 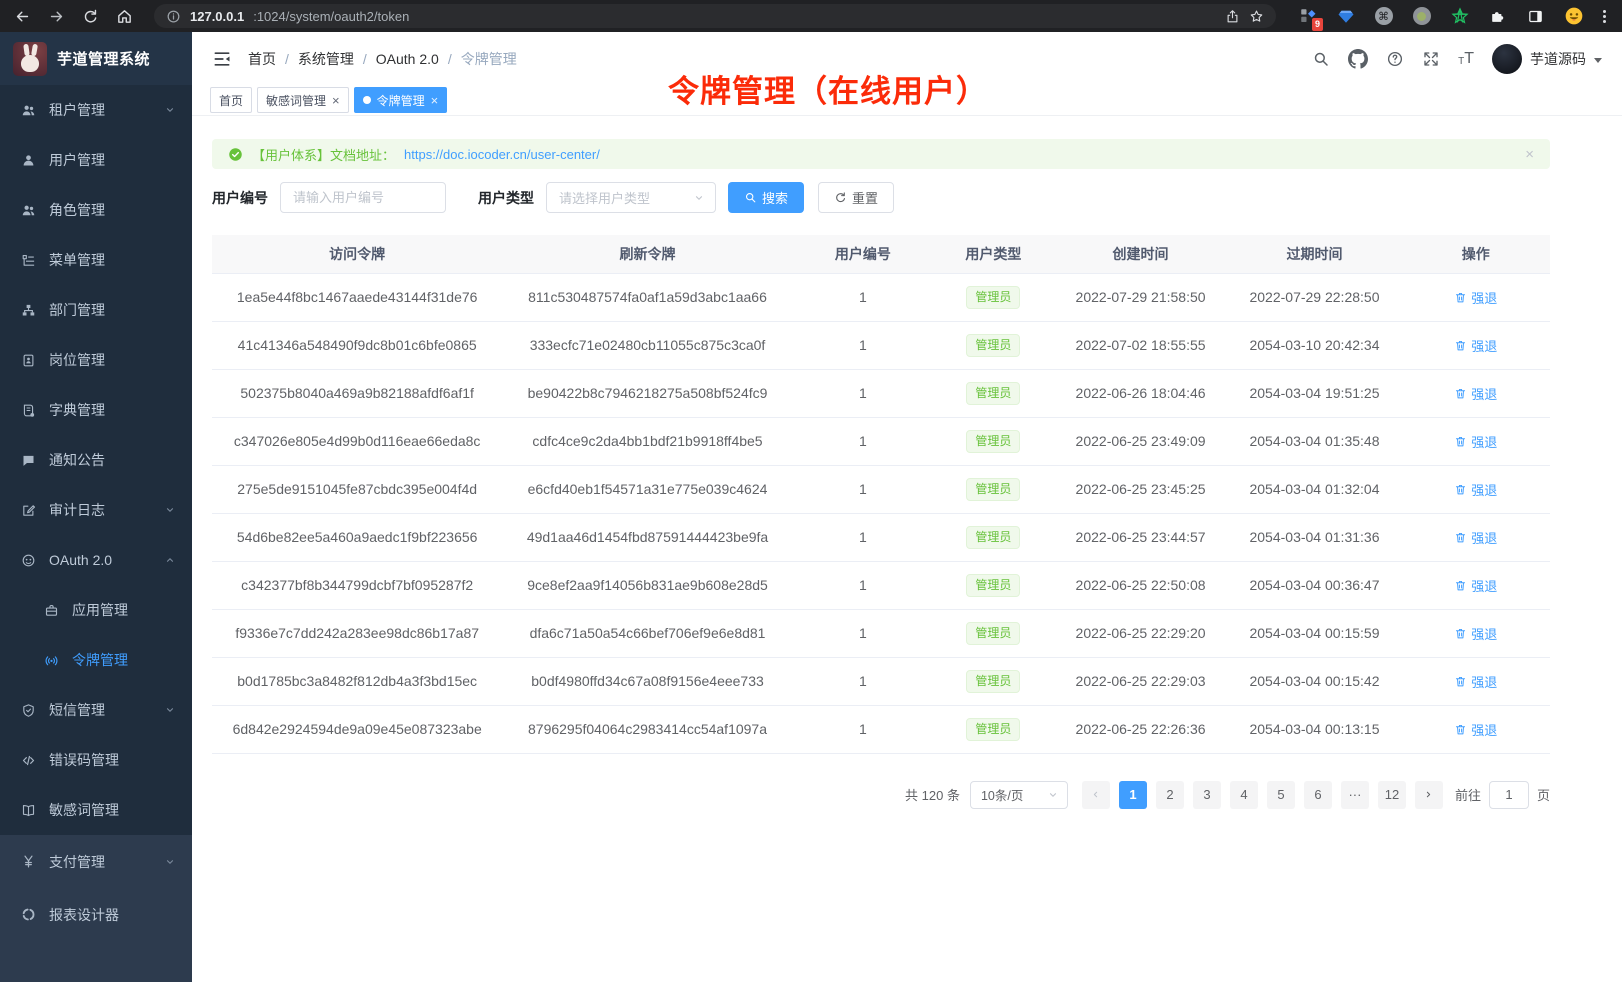 I want to click on sidebar-item-role: 角色管理, so click(x=96, y=210).